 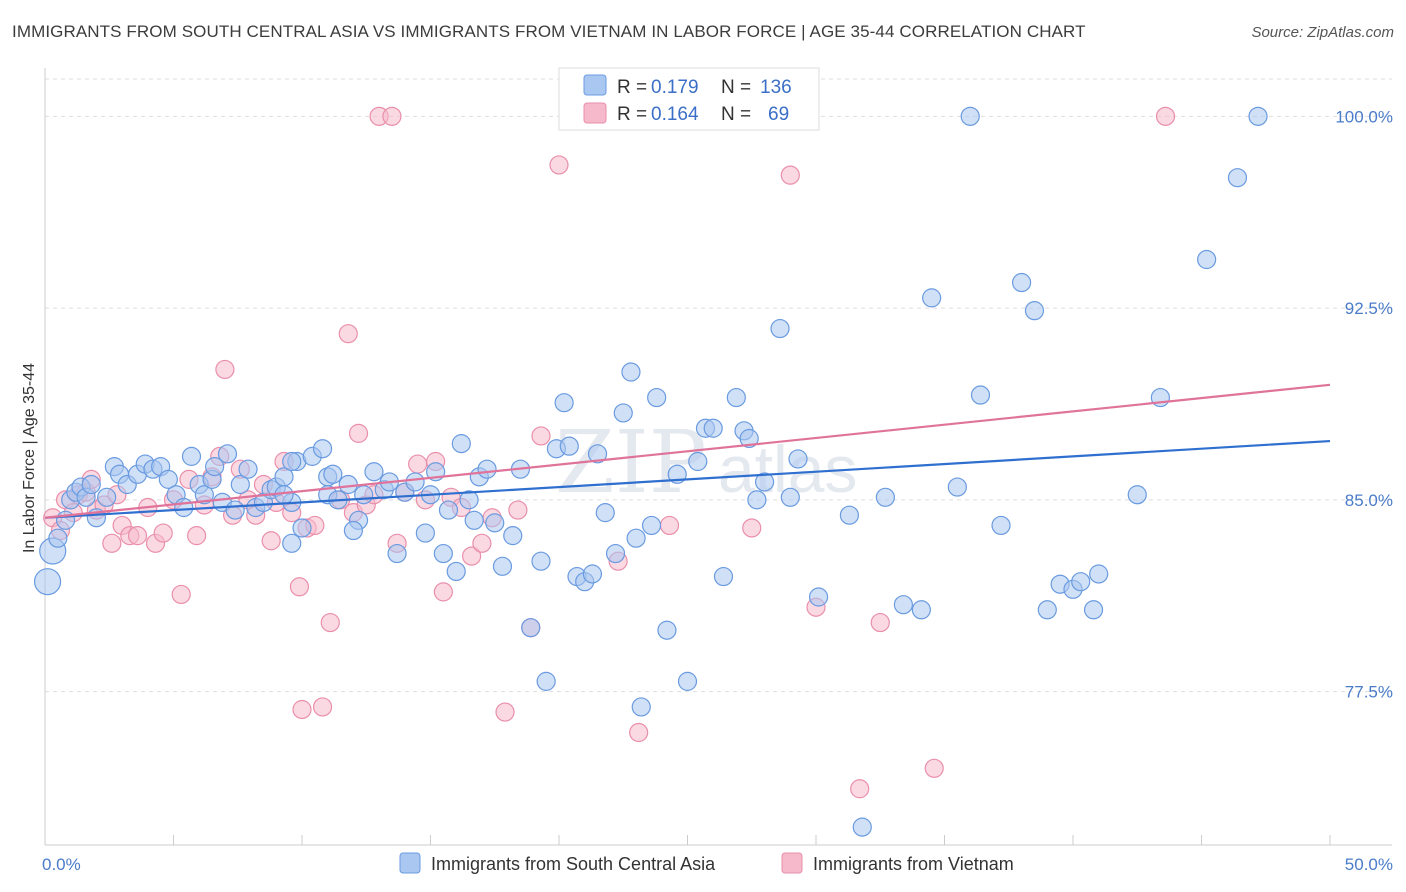 I want to click on legend-r-value-2: 0.164, so click(x=675, y=114).